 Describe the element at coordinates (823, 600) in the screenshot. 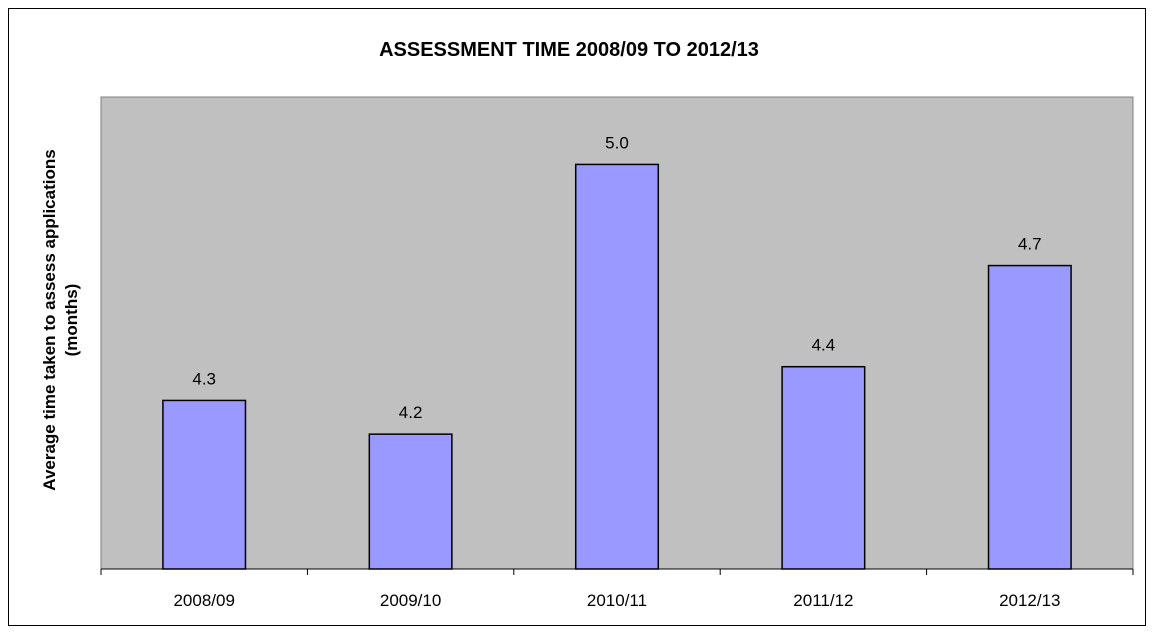

I see `x-tick-label: 2011/12` at that location.